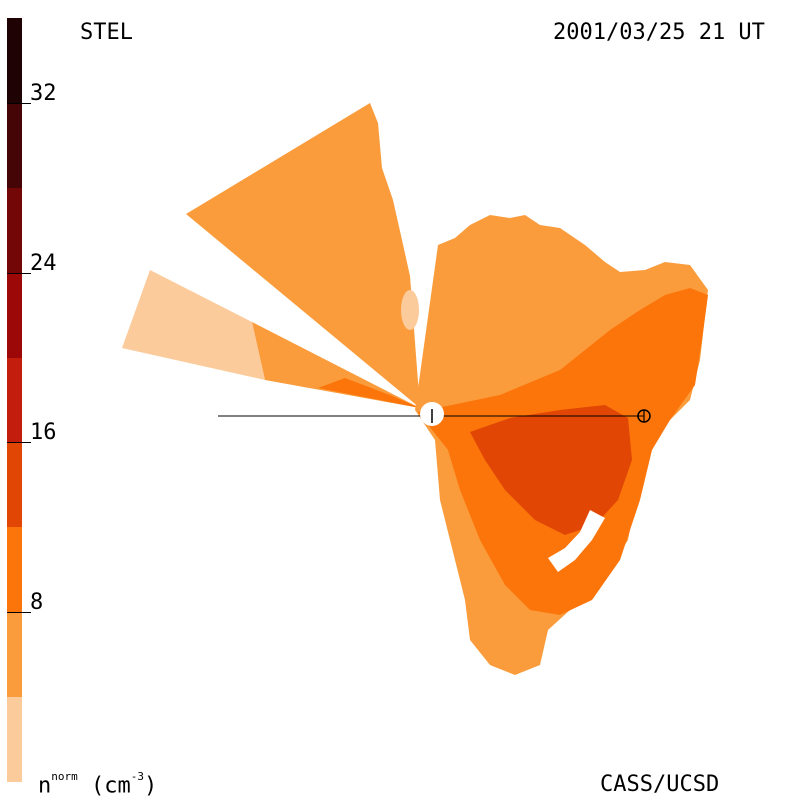  Describe the element at coordinates (369, 393) in the screenshot. I see `wedge-left-dark-patch` at that location.